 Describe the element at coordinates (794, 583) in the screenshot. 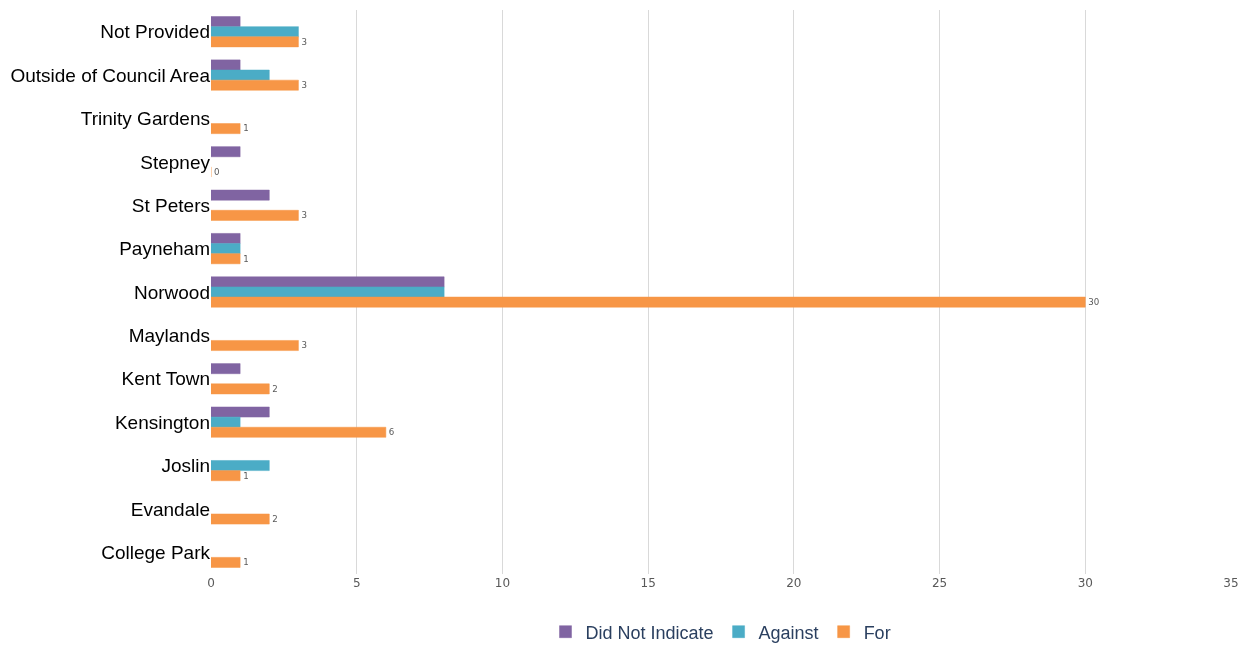

I see `x-tick-label: 20` at that location.